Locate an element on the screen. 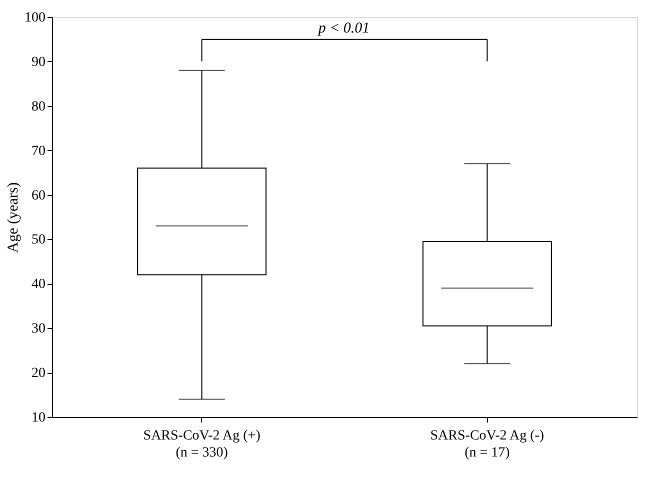 This screenshot has height=483, width=660. y-tick-label: 60 is located at coordinates (39, 196).